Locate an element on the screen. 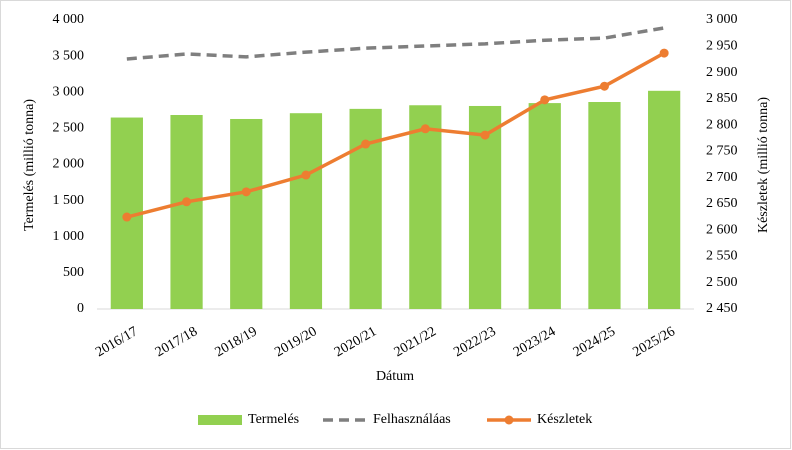 The image size is (792, 450). y-tick-label: 3 500 is located at coordinates (69, 55).